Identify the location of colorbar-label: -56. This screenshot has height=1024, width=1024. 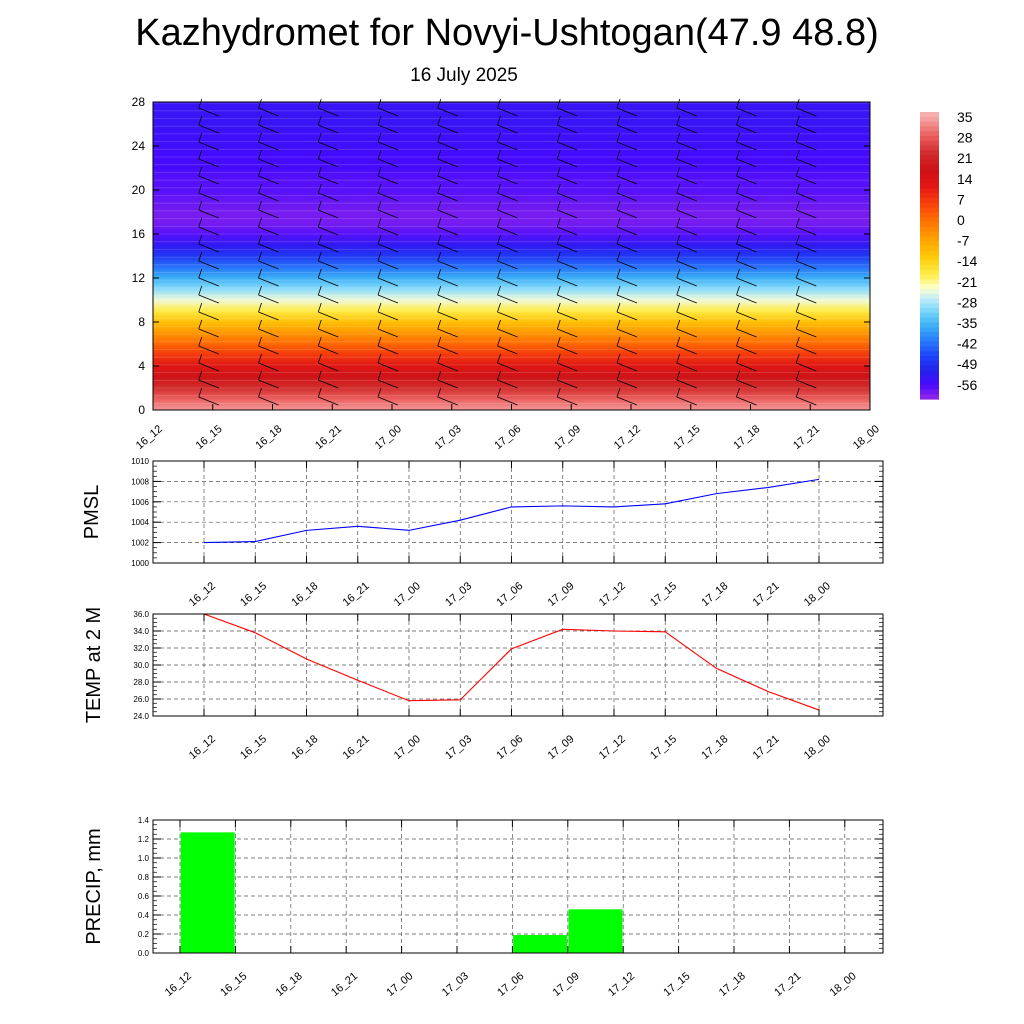
(967, 385).